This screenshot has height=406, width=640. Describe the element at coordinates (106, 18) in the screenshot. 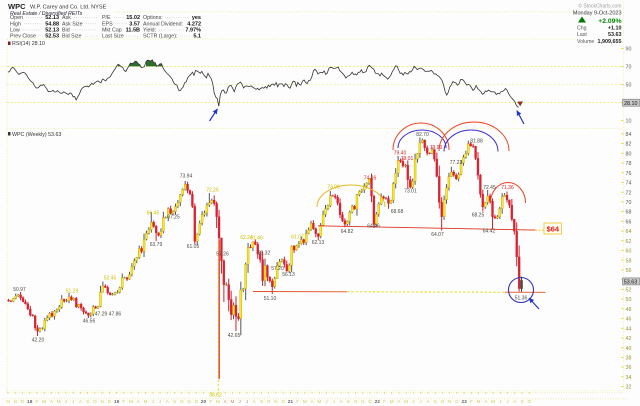

I see `svg-text: P/E` at that location.